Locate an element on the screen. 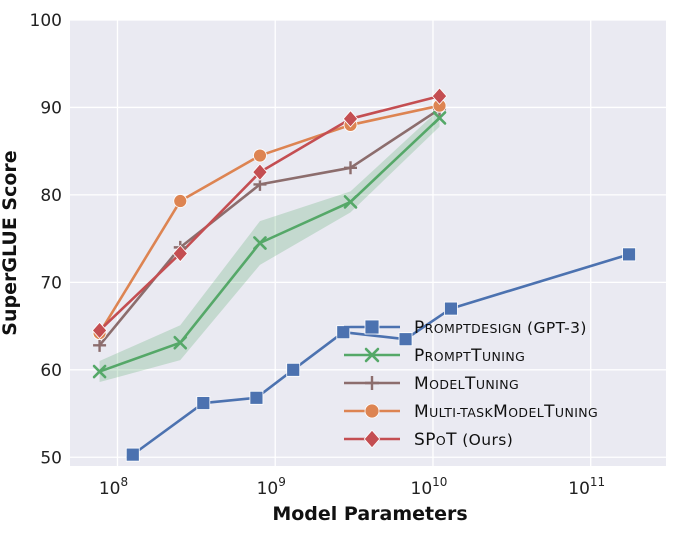  legend-label: MULTI-TASKMODELTUNING is located at coordinates (506, 412).